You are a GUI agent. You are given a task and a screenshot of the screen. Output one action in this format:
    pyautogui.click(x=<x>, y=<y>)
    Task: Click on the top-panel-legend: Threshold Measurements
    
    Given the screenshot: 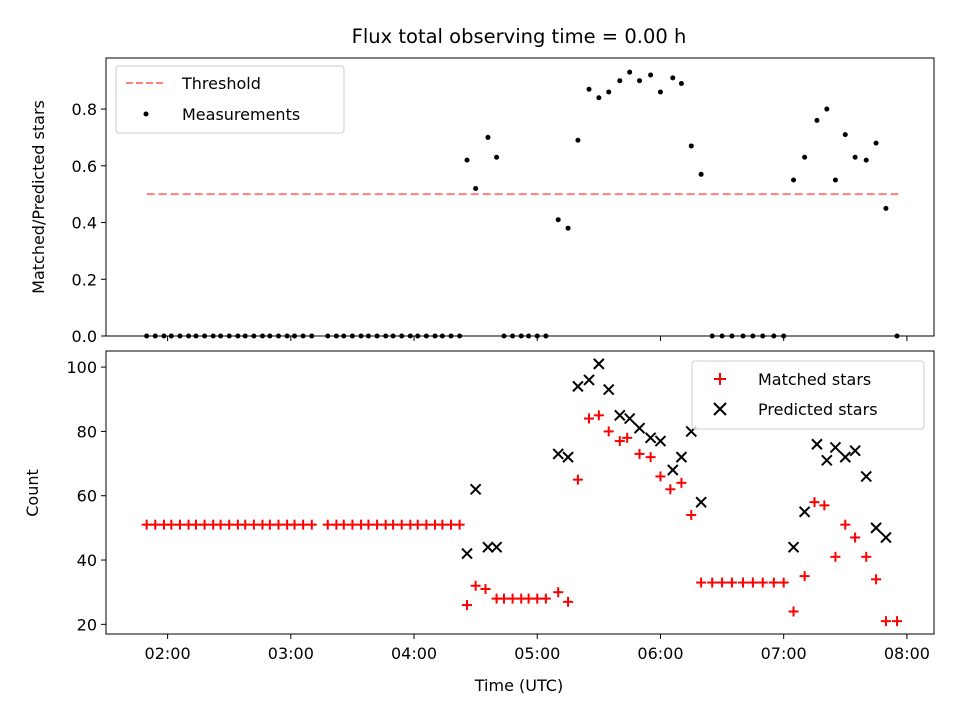 What is the action you would take?
    pyautogui.click(x=230, y=99)
    